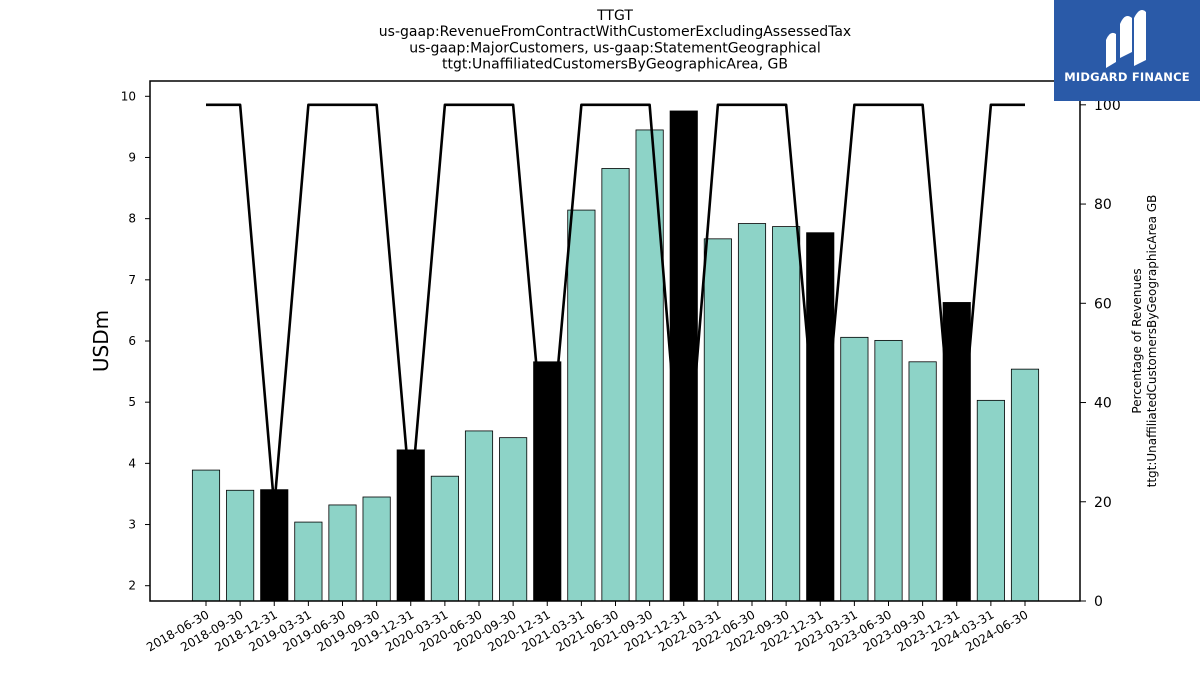 Image resolution: width=1200 pixels, height=675 pixels. What do you see at coordinates (132, 341) in the screenshot?
I see `y-tick-label-left: 6` at bounding box center [132, 341].